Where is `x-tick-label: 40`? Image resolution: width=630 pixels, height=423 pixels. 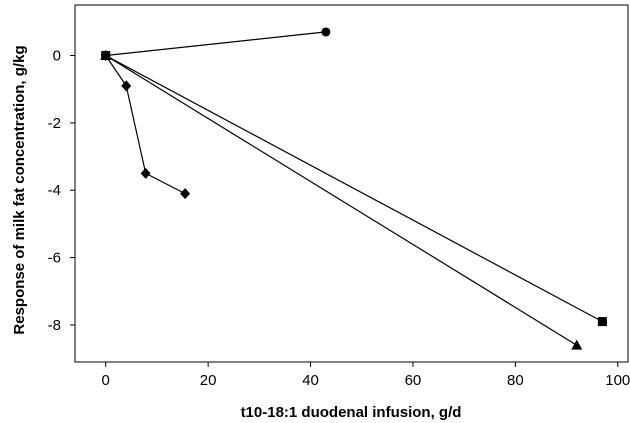
x-tick-label: 40 is located at coordinates (310, 380).